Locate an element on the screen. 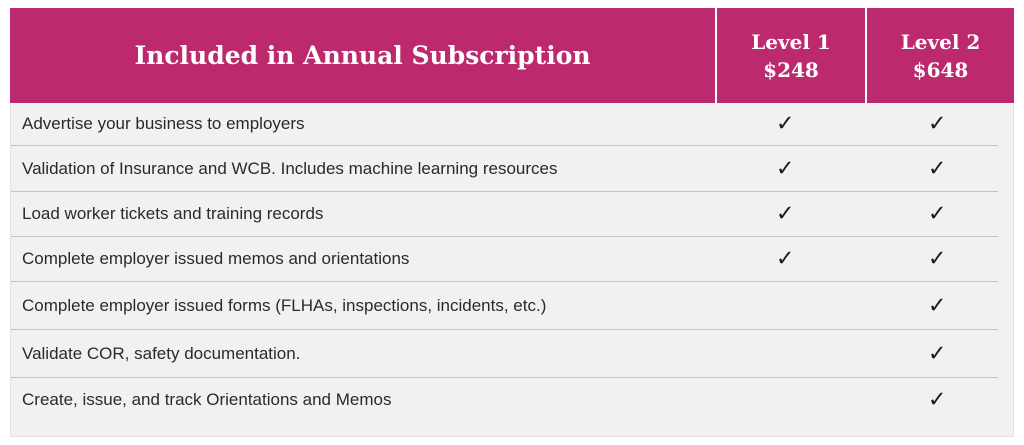 The width and height of the screenshot is (1024, 445). header-title-text: Included in Annual Subscription is located at coordinates (362, 55).